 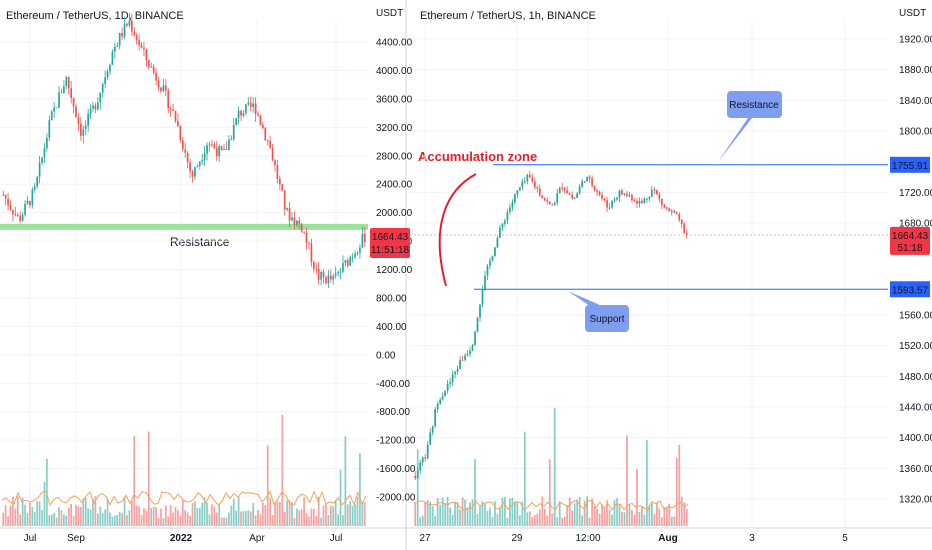 I want to click on resistance-price-value: 1755.91, so click(x=910, y=166).